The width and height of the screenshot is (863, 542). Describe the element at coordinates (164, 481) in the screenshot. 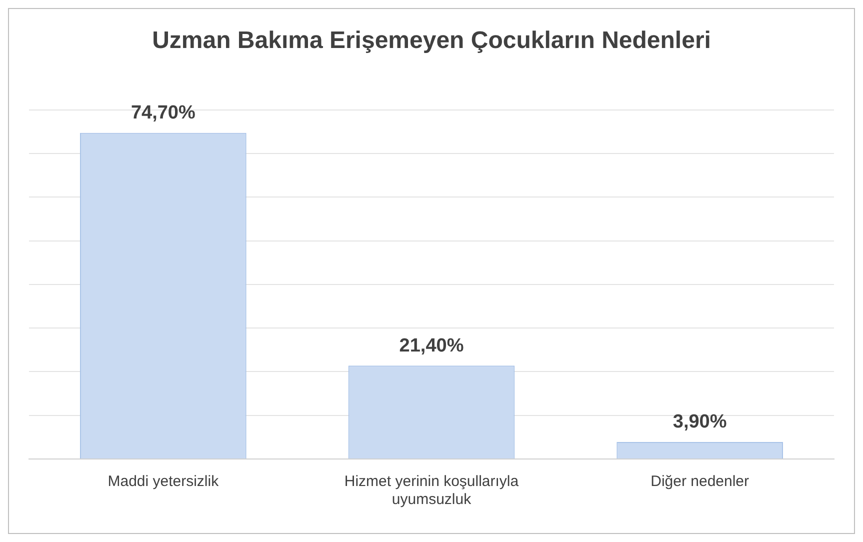

I see `x-tick-label: Maddi yetersizlik` at that location.